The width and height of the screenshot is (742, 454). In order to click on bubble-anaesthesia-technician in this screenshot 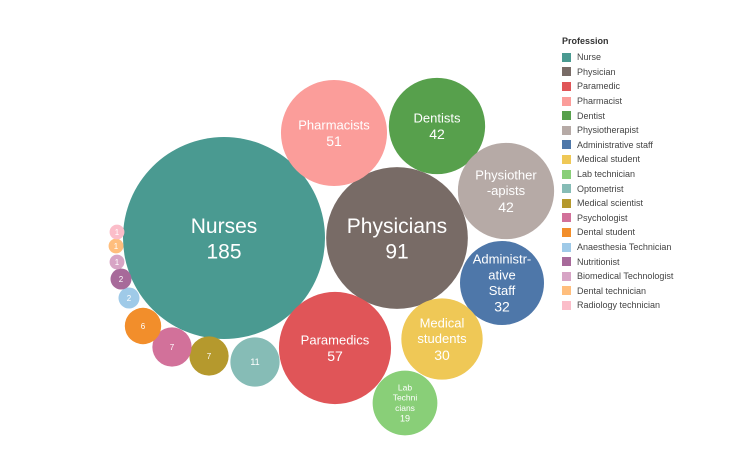, I will do `click(129, 298)`.